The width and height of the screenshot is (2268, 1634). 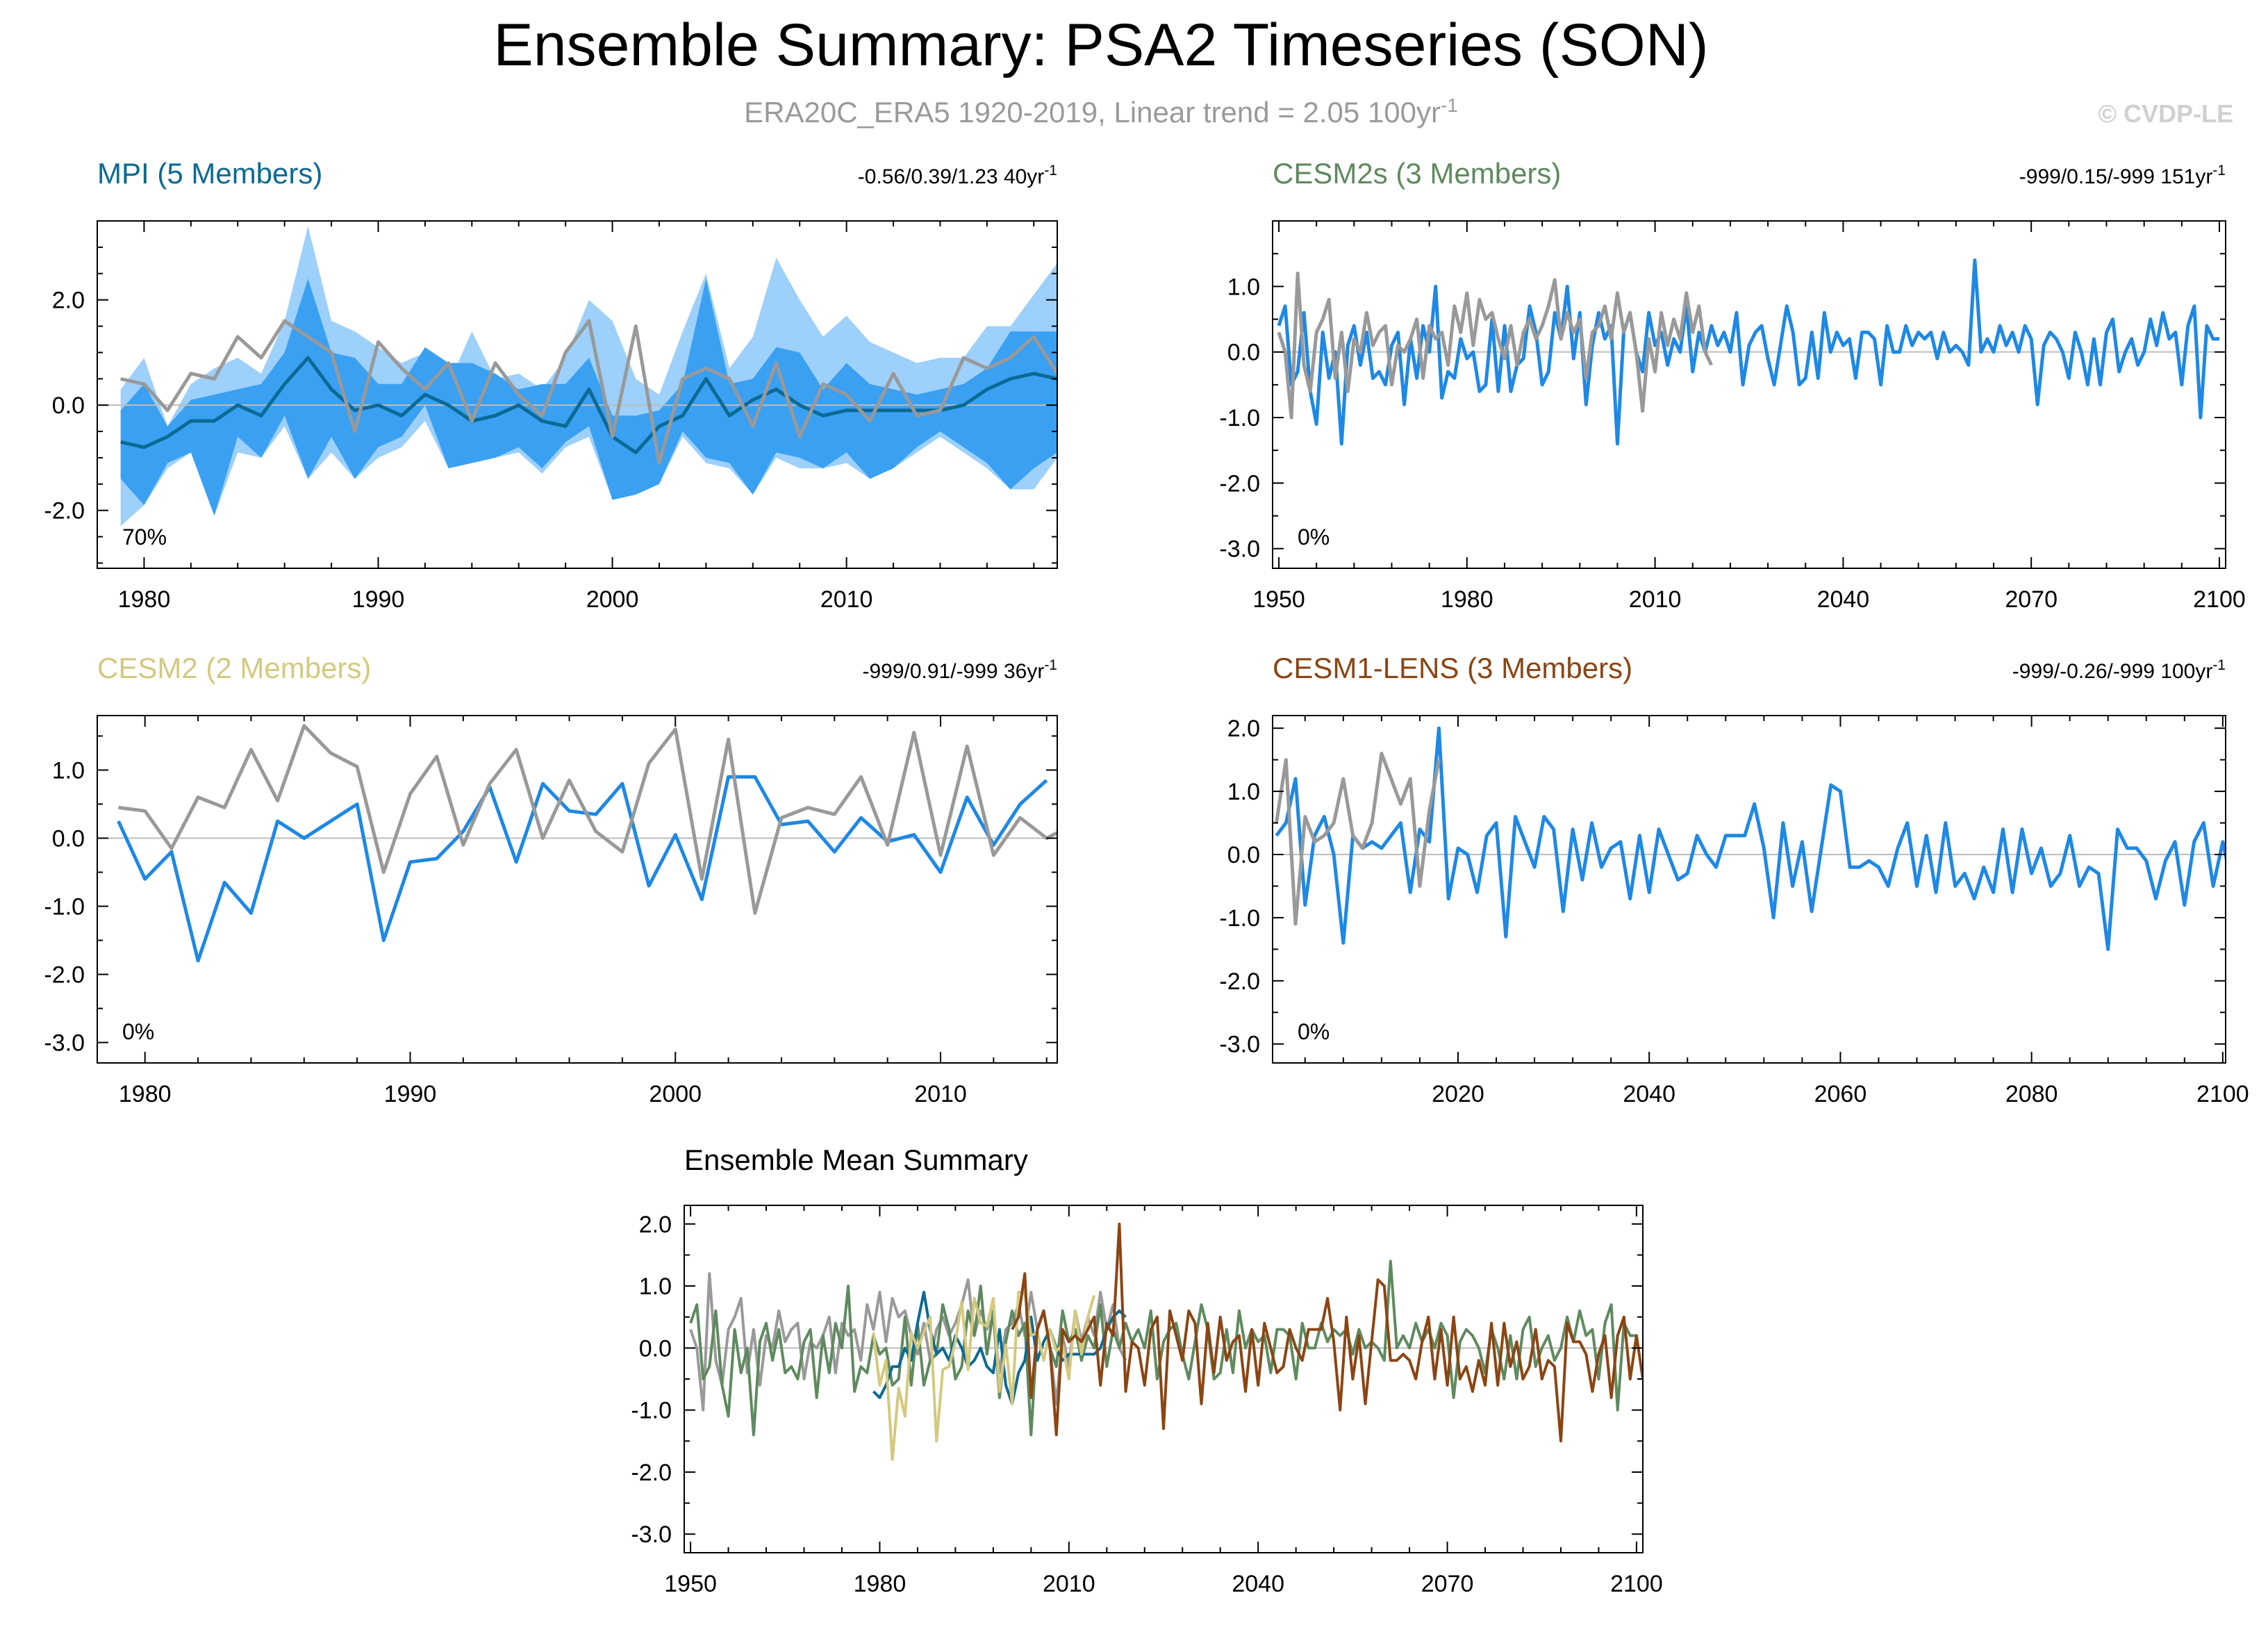 I want to click on panel-title: CESM2 (2 Members), so click(x=234, y=668).